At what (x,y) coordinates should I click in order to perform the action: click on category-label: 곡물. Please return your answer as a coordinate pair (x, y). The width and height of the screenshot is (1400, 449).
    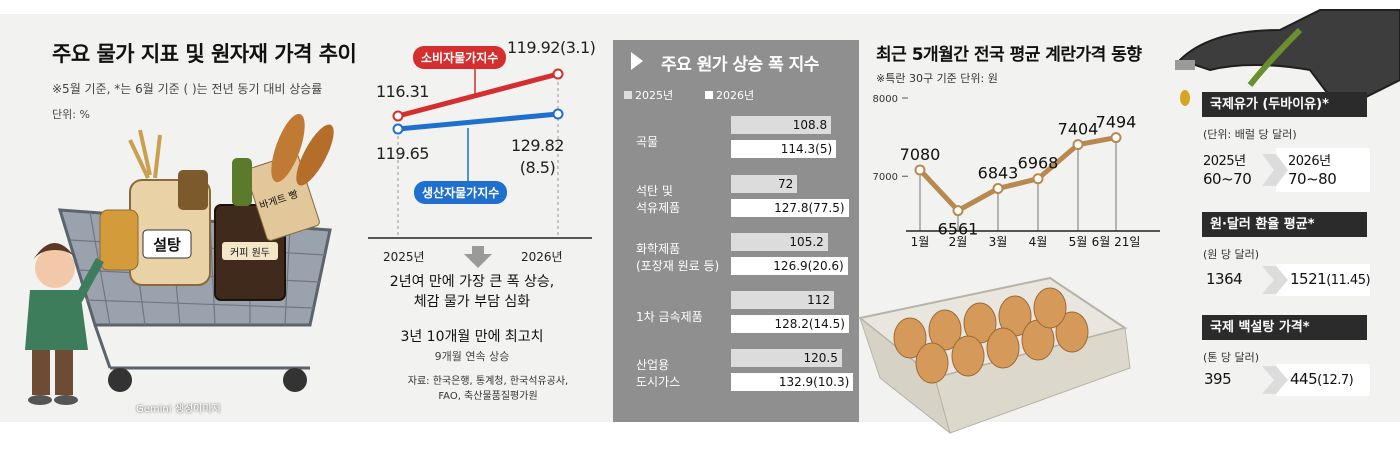
    Looking at the image, I should click on (647, 142).